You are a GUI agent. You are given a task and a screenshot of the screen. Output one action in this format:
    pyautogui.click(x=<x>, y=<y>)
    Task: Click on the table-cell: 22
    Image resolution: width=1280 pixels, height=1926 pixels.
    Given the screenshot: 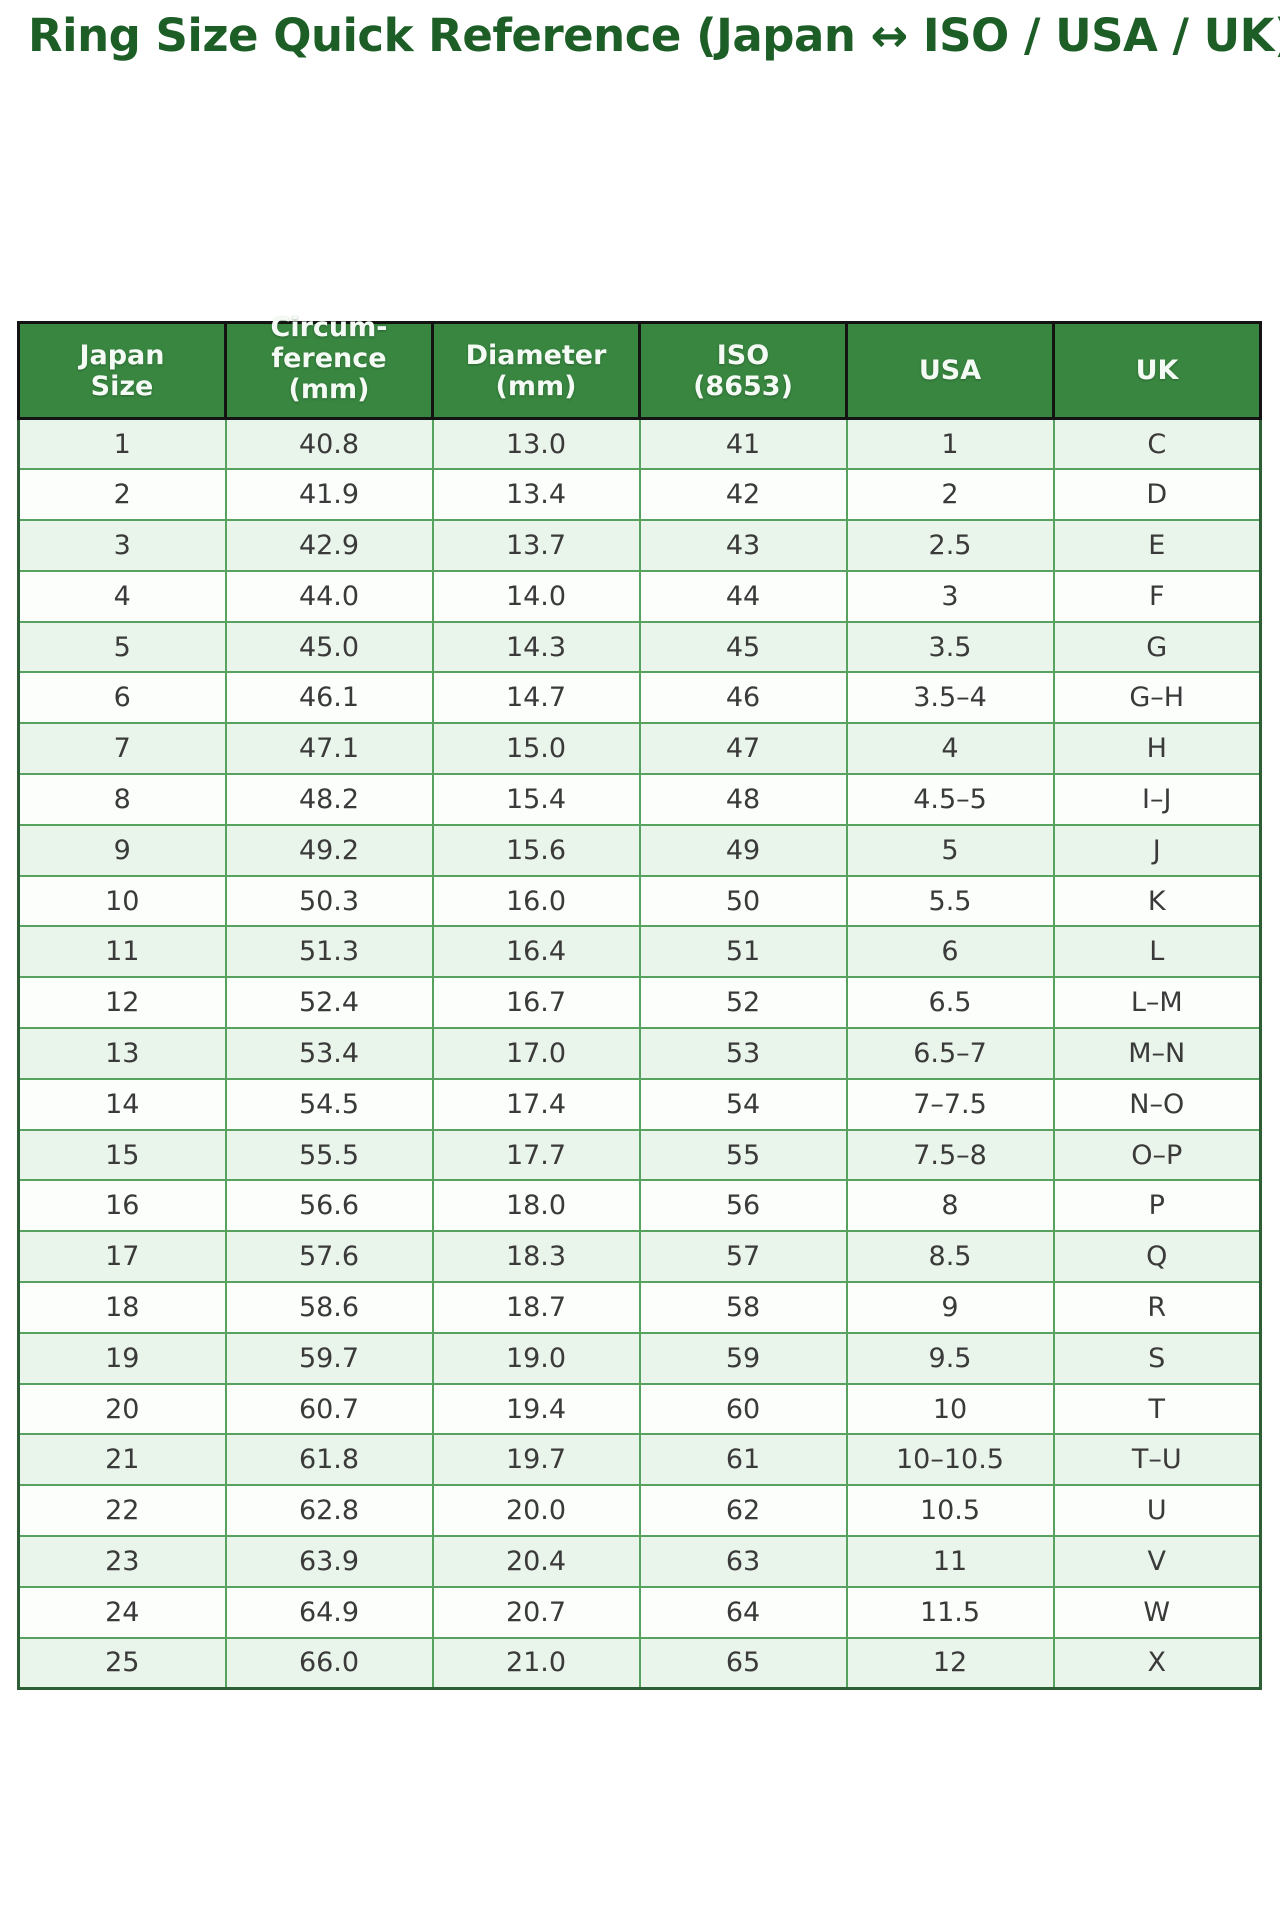 What is the action you would take?
    pyautogui.click(x=122, y=1511)
    